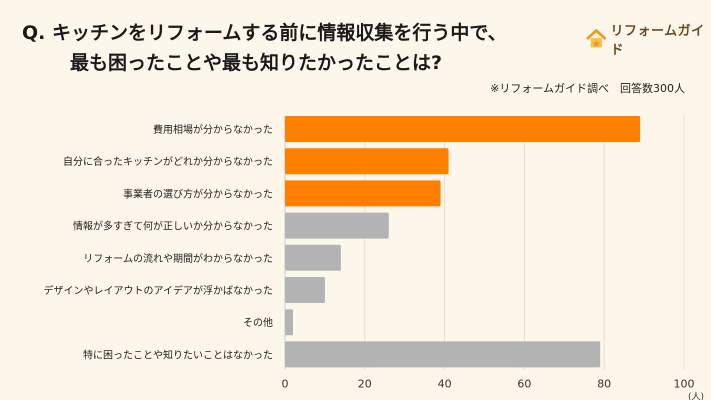  I want to click on x-tick-label: 80, so click(604, 384).